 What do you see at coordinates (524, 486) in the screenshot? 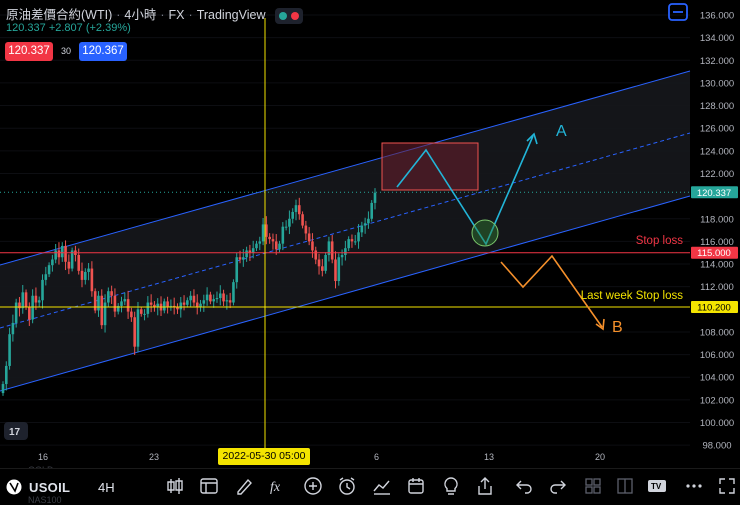
I see `undo-icon` at bounding box center [524, 486].